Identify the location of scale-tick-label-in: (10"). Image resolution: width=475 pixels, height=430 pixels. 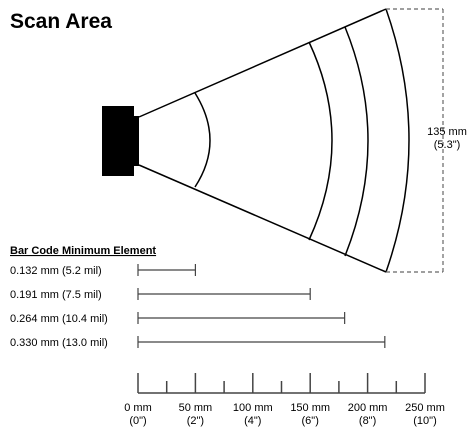
(424, 421).